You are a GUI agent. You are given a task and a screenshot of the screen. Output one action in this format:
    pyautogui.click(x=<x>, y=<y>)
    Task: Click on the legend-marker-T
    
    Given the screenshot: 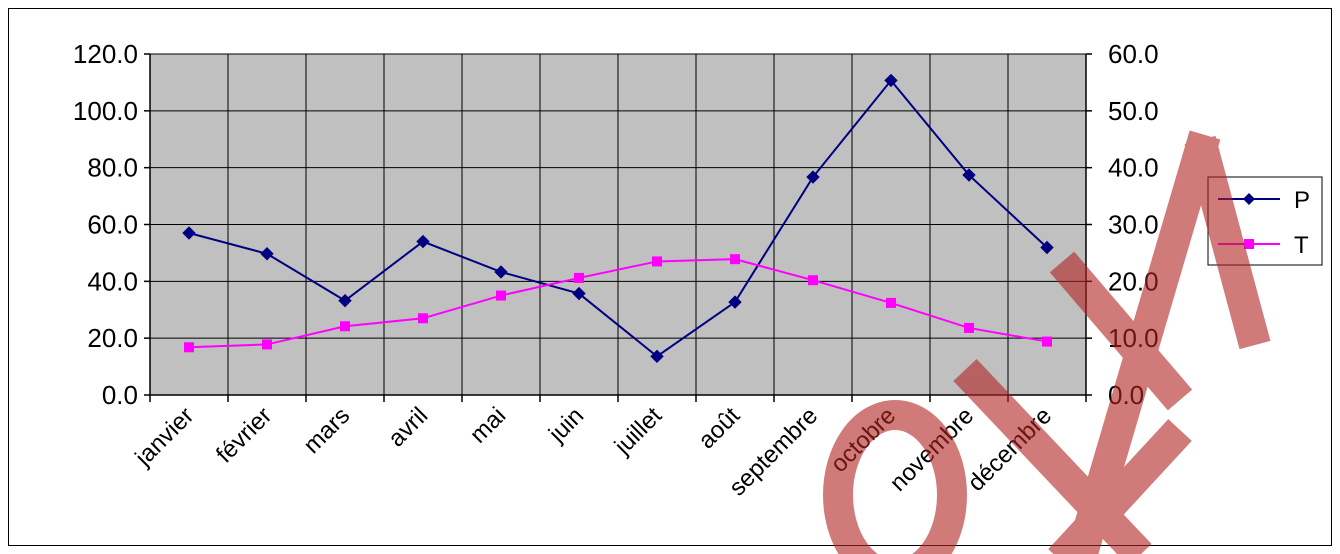 What is the action you would take?
    pyautogui.click(x=1249, y=244)
    